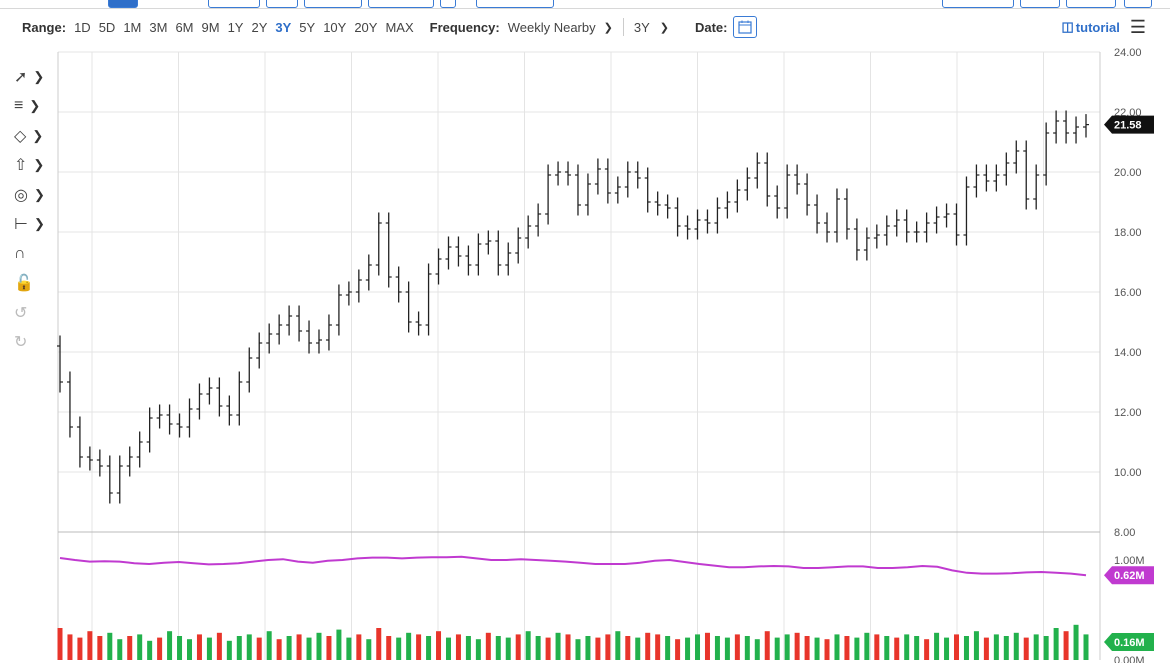  Describe the element at coordinates (21, 343) in the screenshot. I see `redo-icon: ↻` at that location.